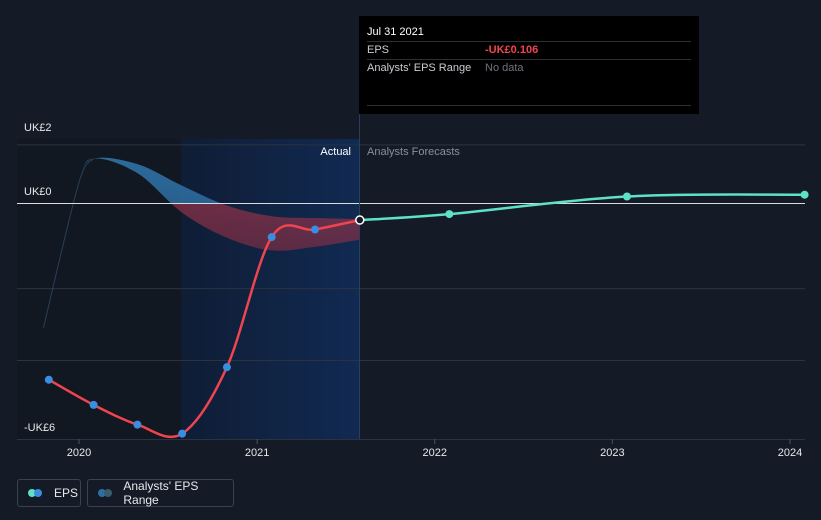  Describe the element at coordinates (419, 68) in the screenshot. I see `tooltip-range-label: Analysts' EPS Range` at that location.